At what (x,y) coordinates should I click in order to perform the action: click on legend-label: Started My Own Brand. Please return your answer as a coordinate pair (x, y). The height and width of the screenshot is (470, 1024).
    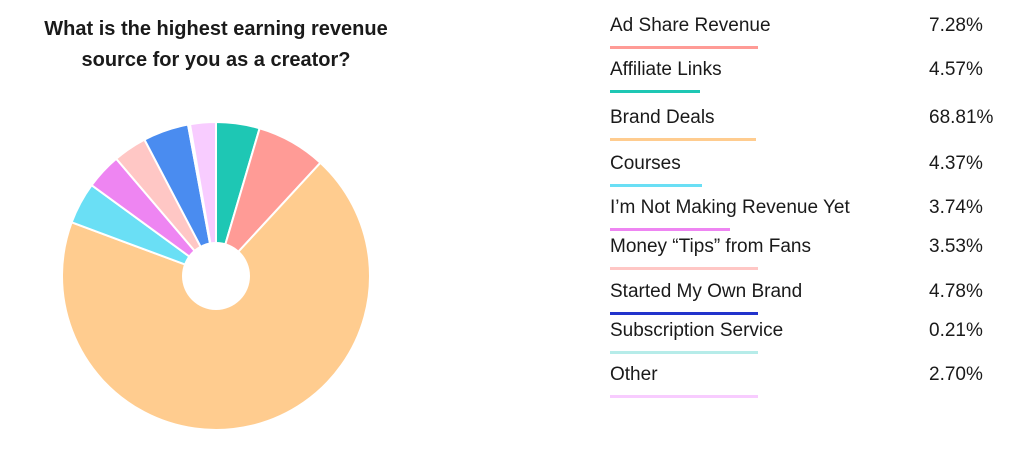
    Looking at the image, I should click on (706, 291).